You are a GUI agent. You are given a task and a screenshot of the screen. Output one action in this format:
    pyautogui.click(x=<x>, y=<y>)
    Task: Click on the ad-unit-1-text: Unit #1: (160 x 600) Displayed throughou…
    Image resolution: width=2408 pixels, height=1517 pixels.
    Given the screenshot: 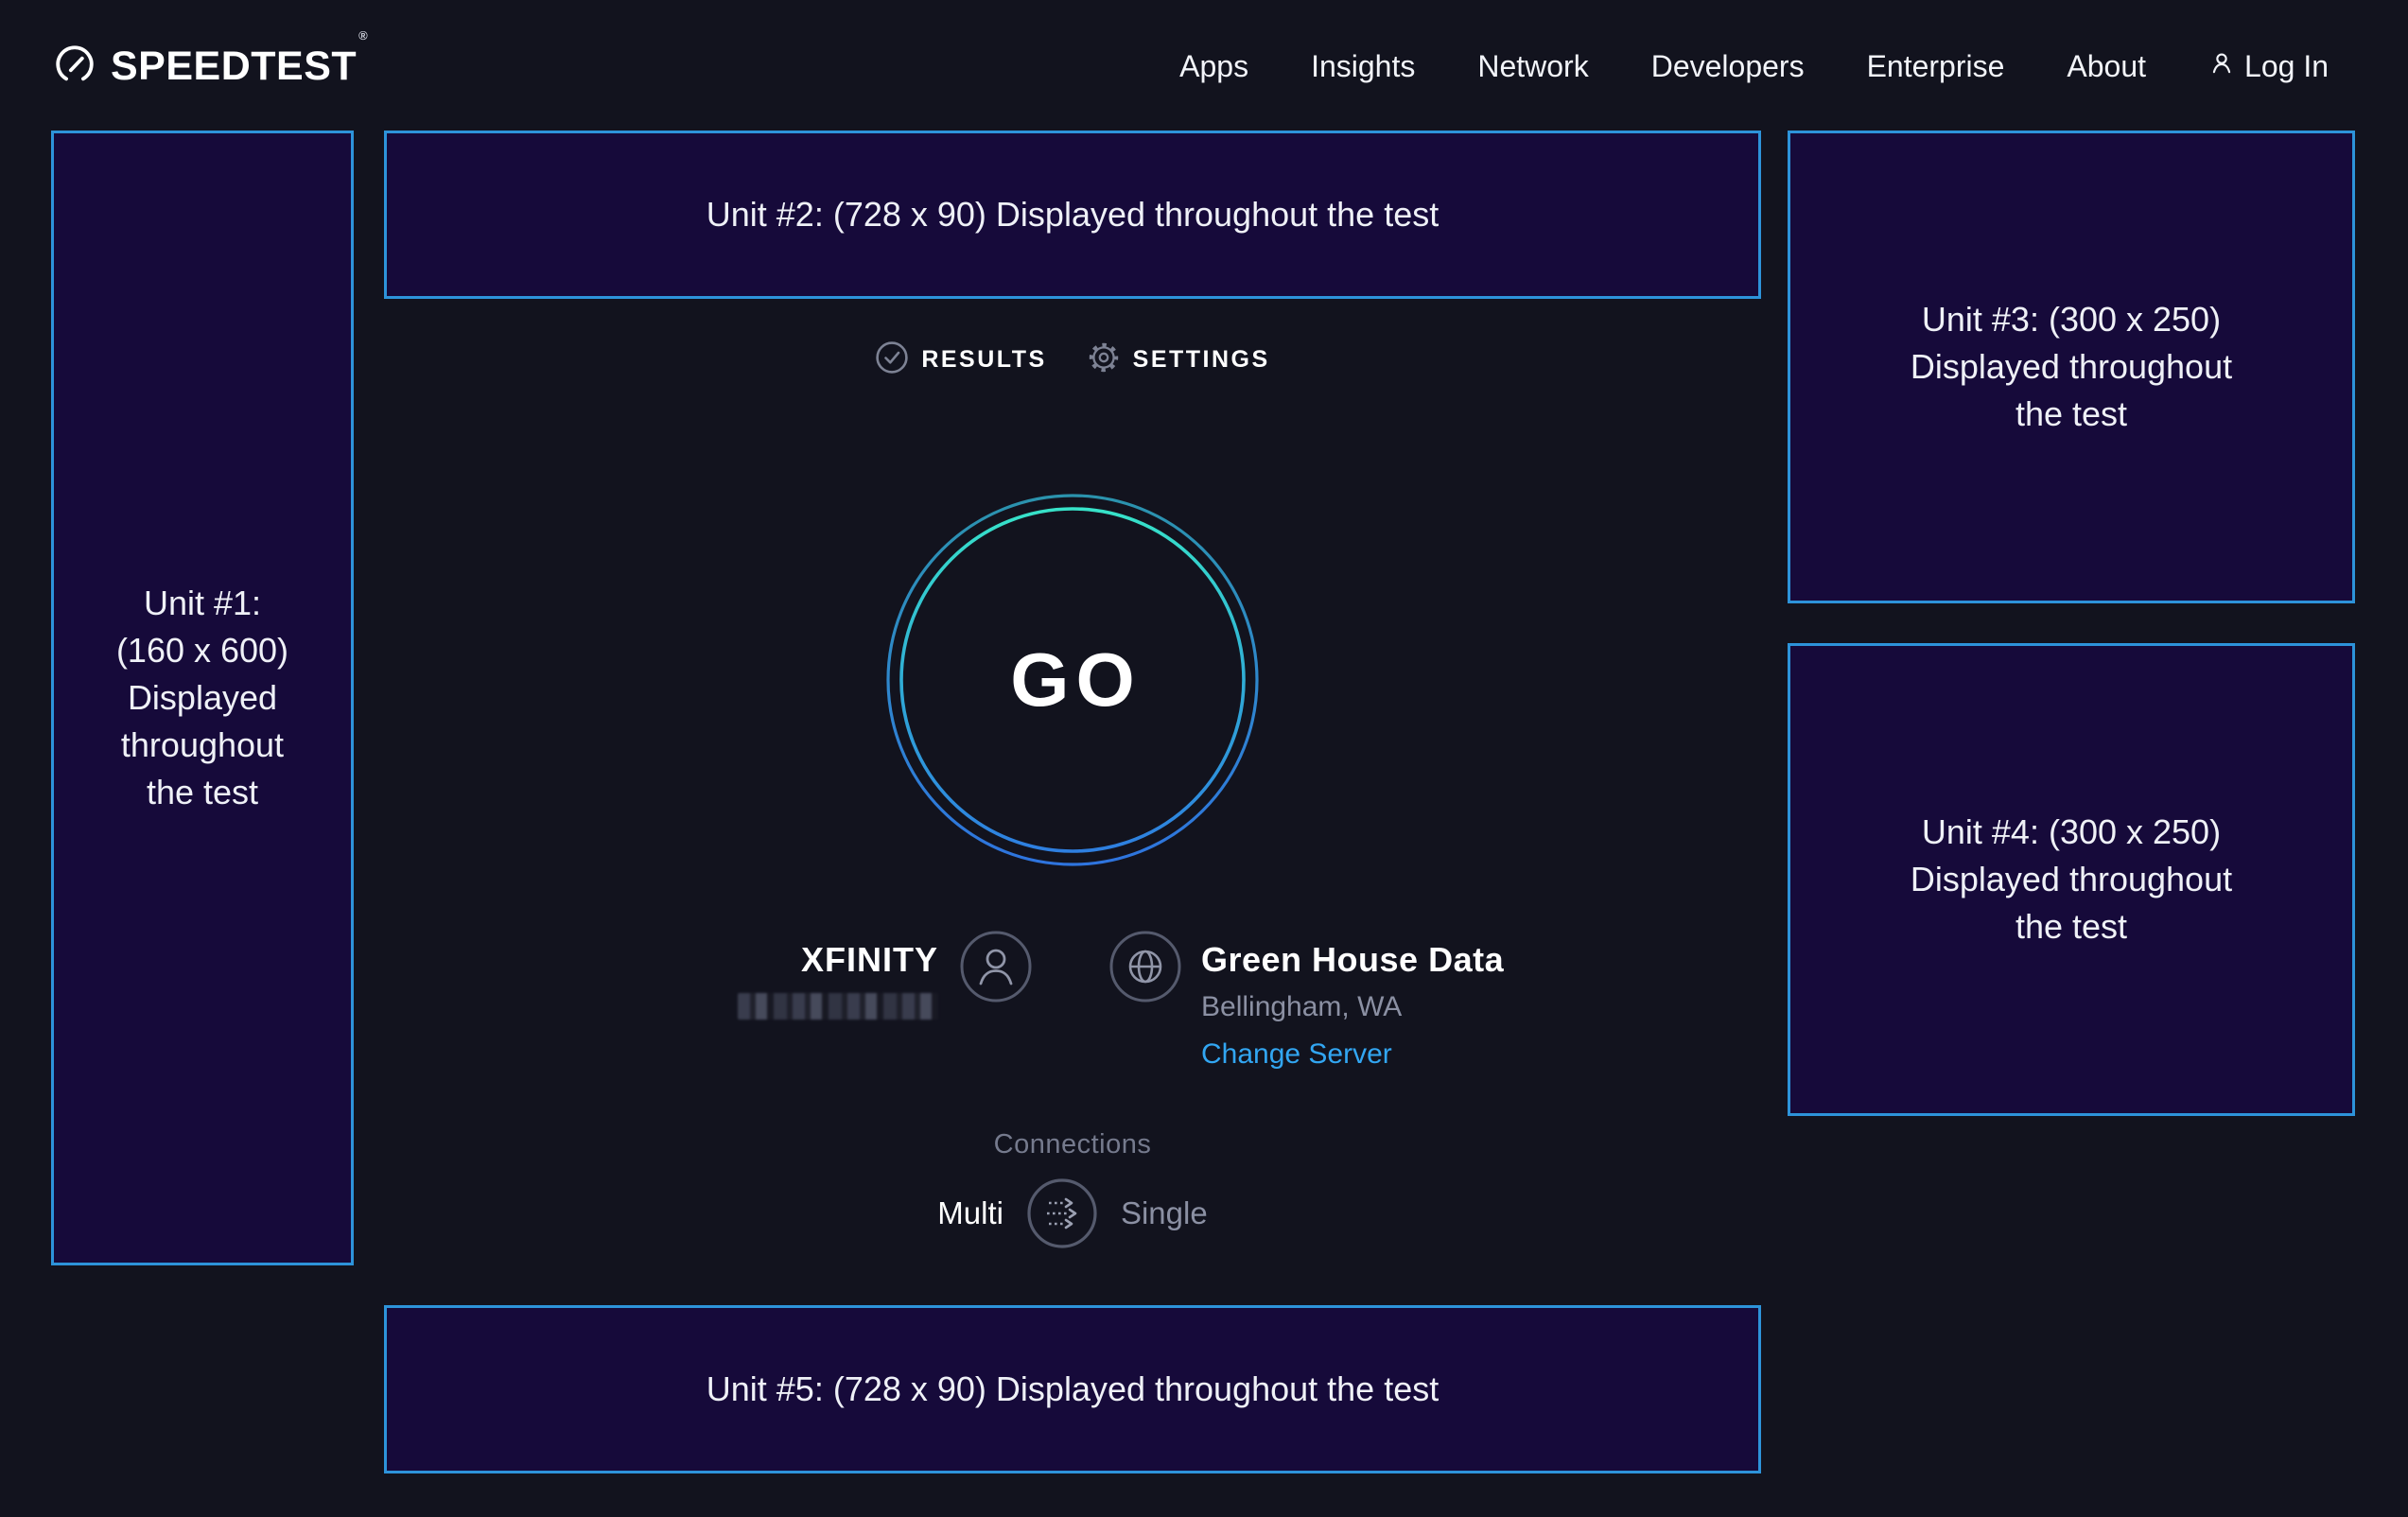 What is the action you would take?
    pyautogui.click(x=202, y=698)
    